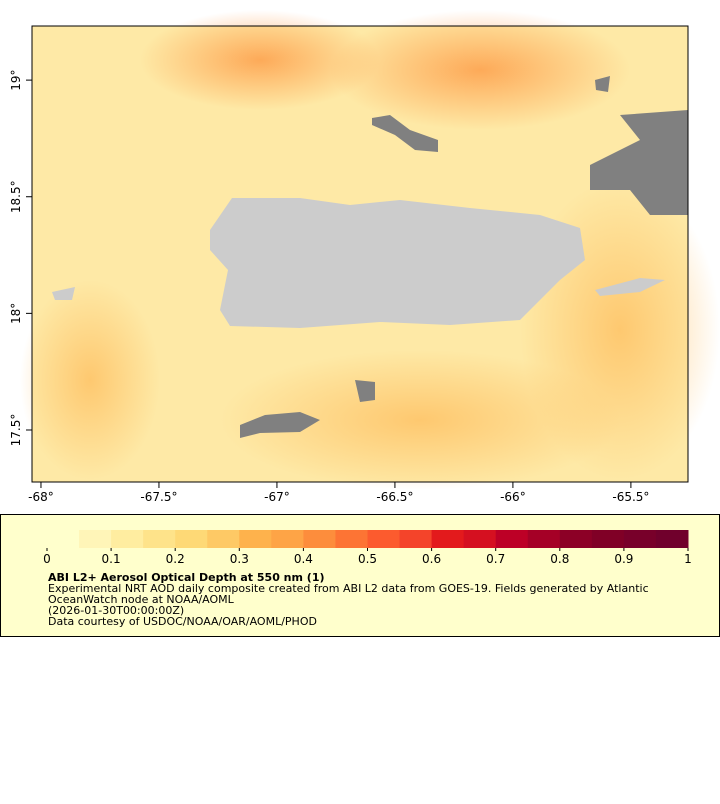 This screenshot has height=804, width=720. What do you see at coordinates (16, 196) in the screenshot?
I see `y-tick-label: 18.5°` at bounding box center [16, 196].